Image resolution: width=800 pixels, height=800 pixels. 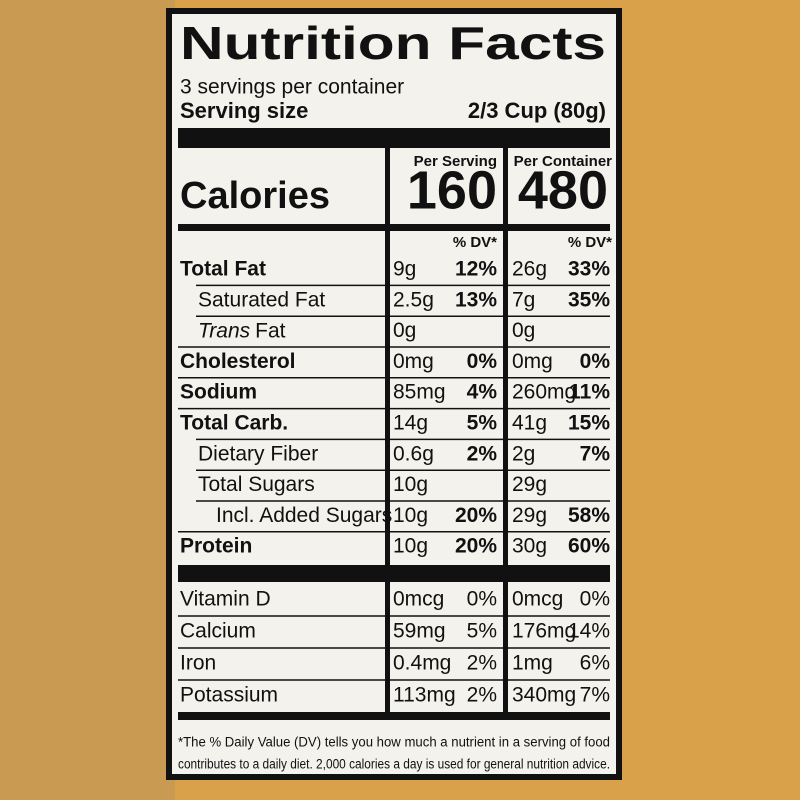 I want to click on nutrient-name: Sodium, so click(x=218, y=392).